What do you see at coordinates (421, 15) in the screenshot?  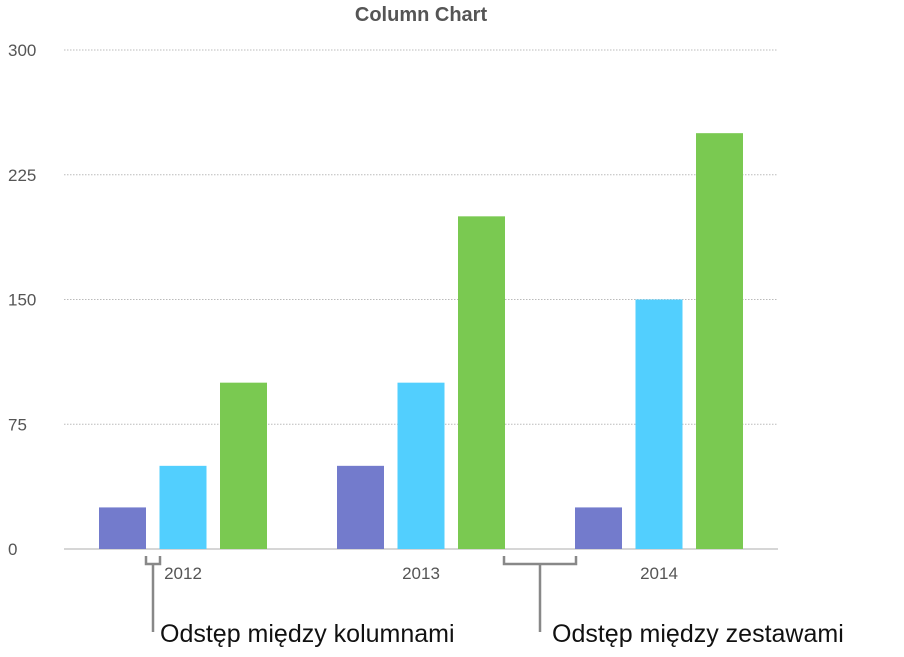 I see `chart-title: Column Chart` at bounding box center [421, 15].